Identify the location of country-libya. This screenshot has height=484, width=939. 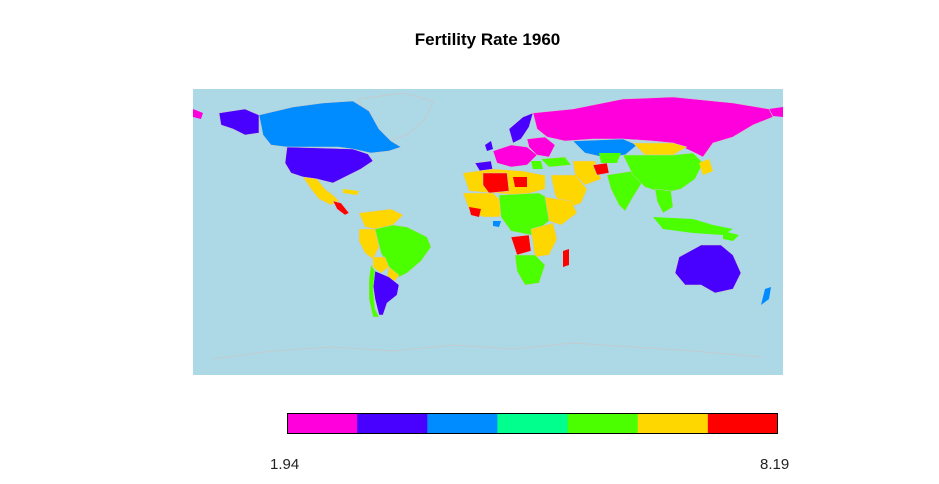
(520, 182).